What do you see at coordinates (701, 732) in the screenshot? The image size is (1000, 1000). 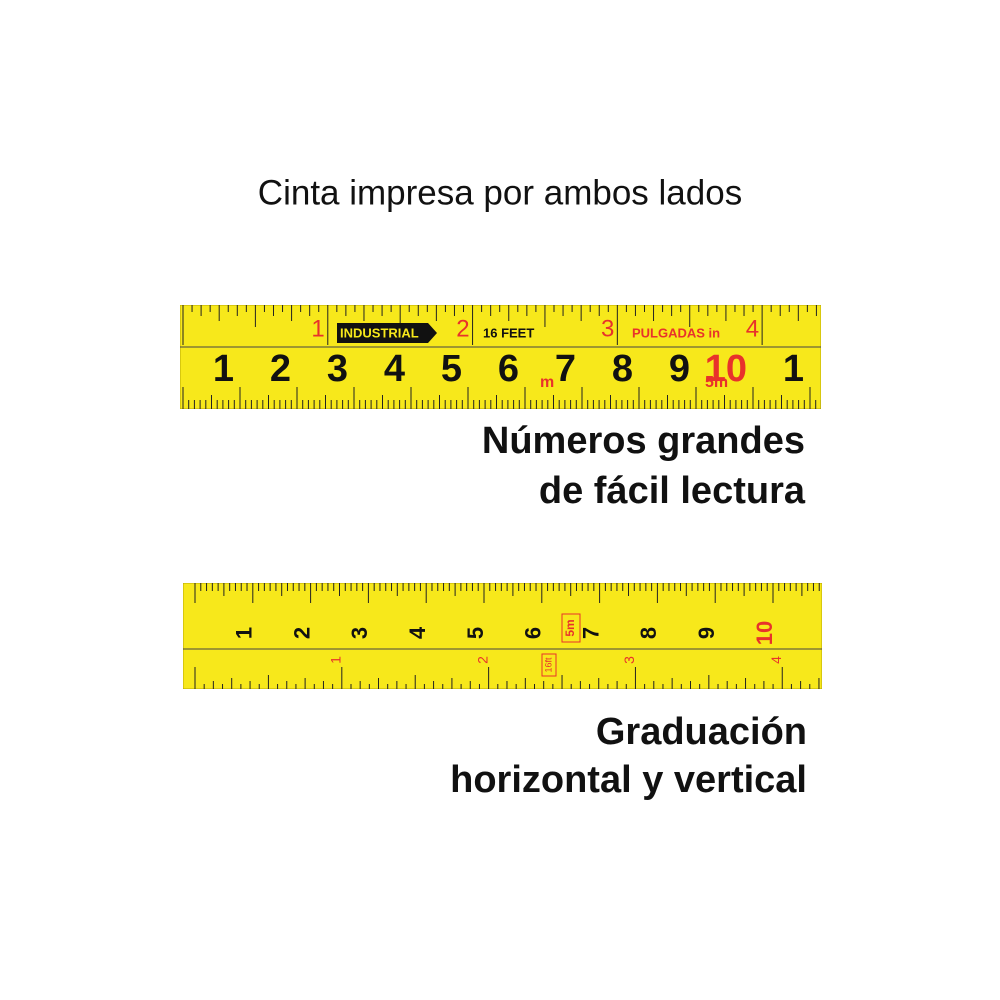 I see `caption-line: Graduación` at bounding box center [701, 732].